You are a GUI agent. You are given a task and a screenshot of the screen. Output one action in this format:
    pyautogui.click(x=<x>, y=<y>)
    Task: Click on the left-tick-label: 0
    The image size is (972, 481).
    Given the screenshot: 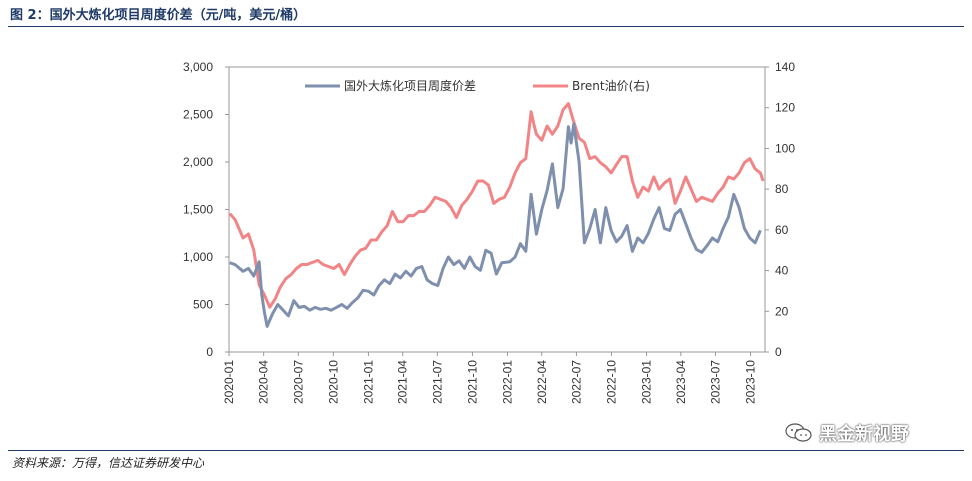 What is the action you would take?
    pyautogui.click(x=209, y=352)
    